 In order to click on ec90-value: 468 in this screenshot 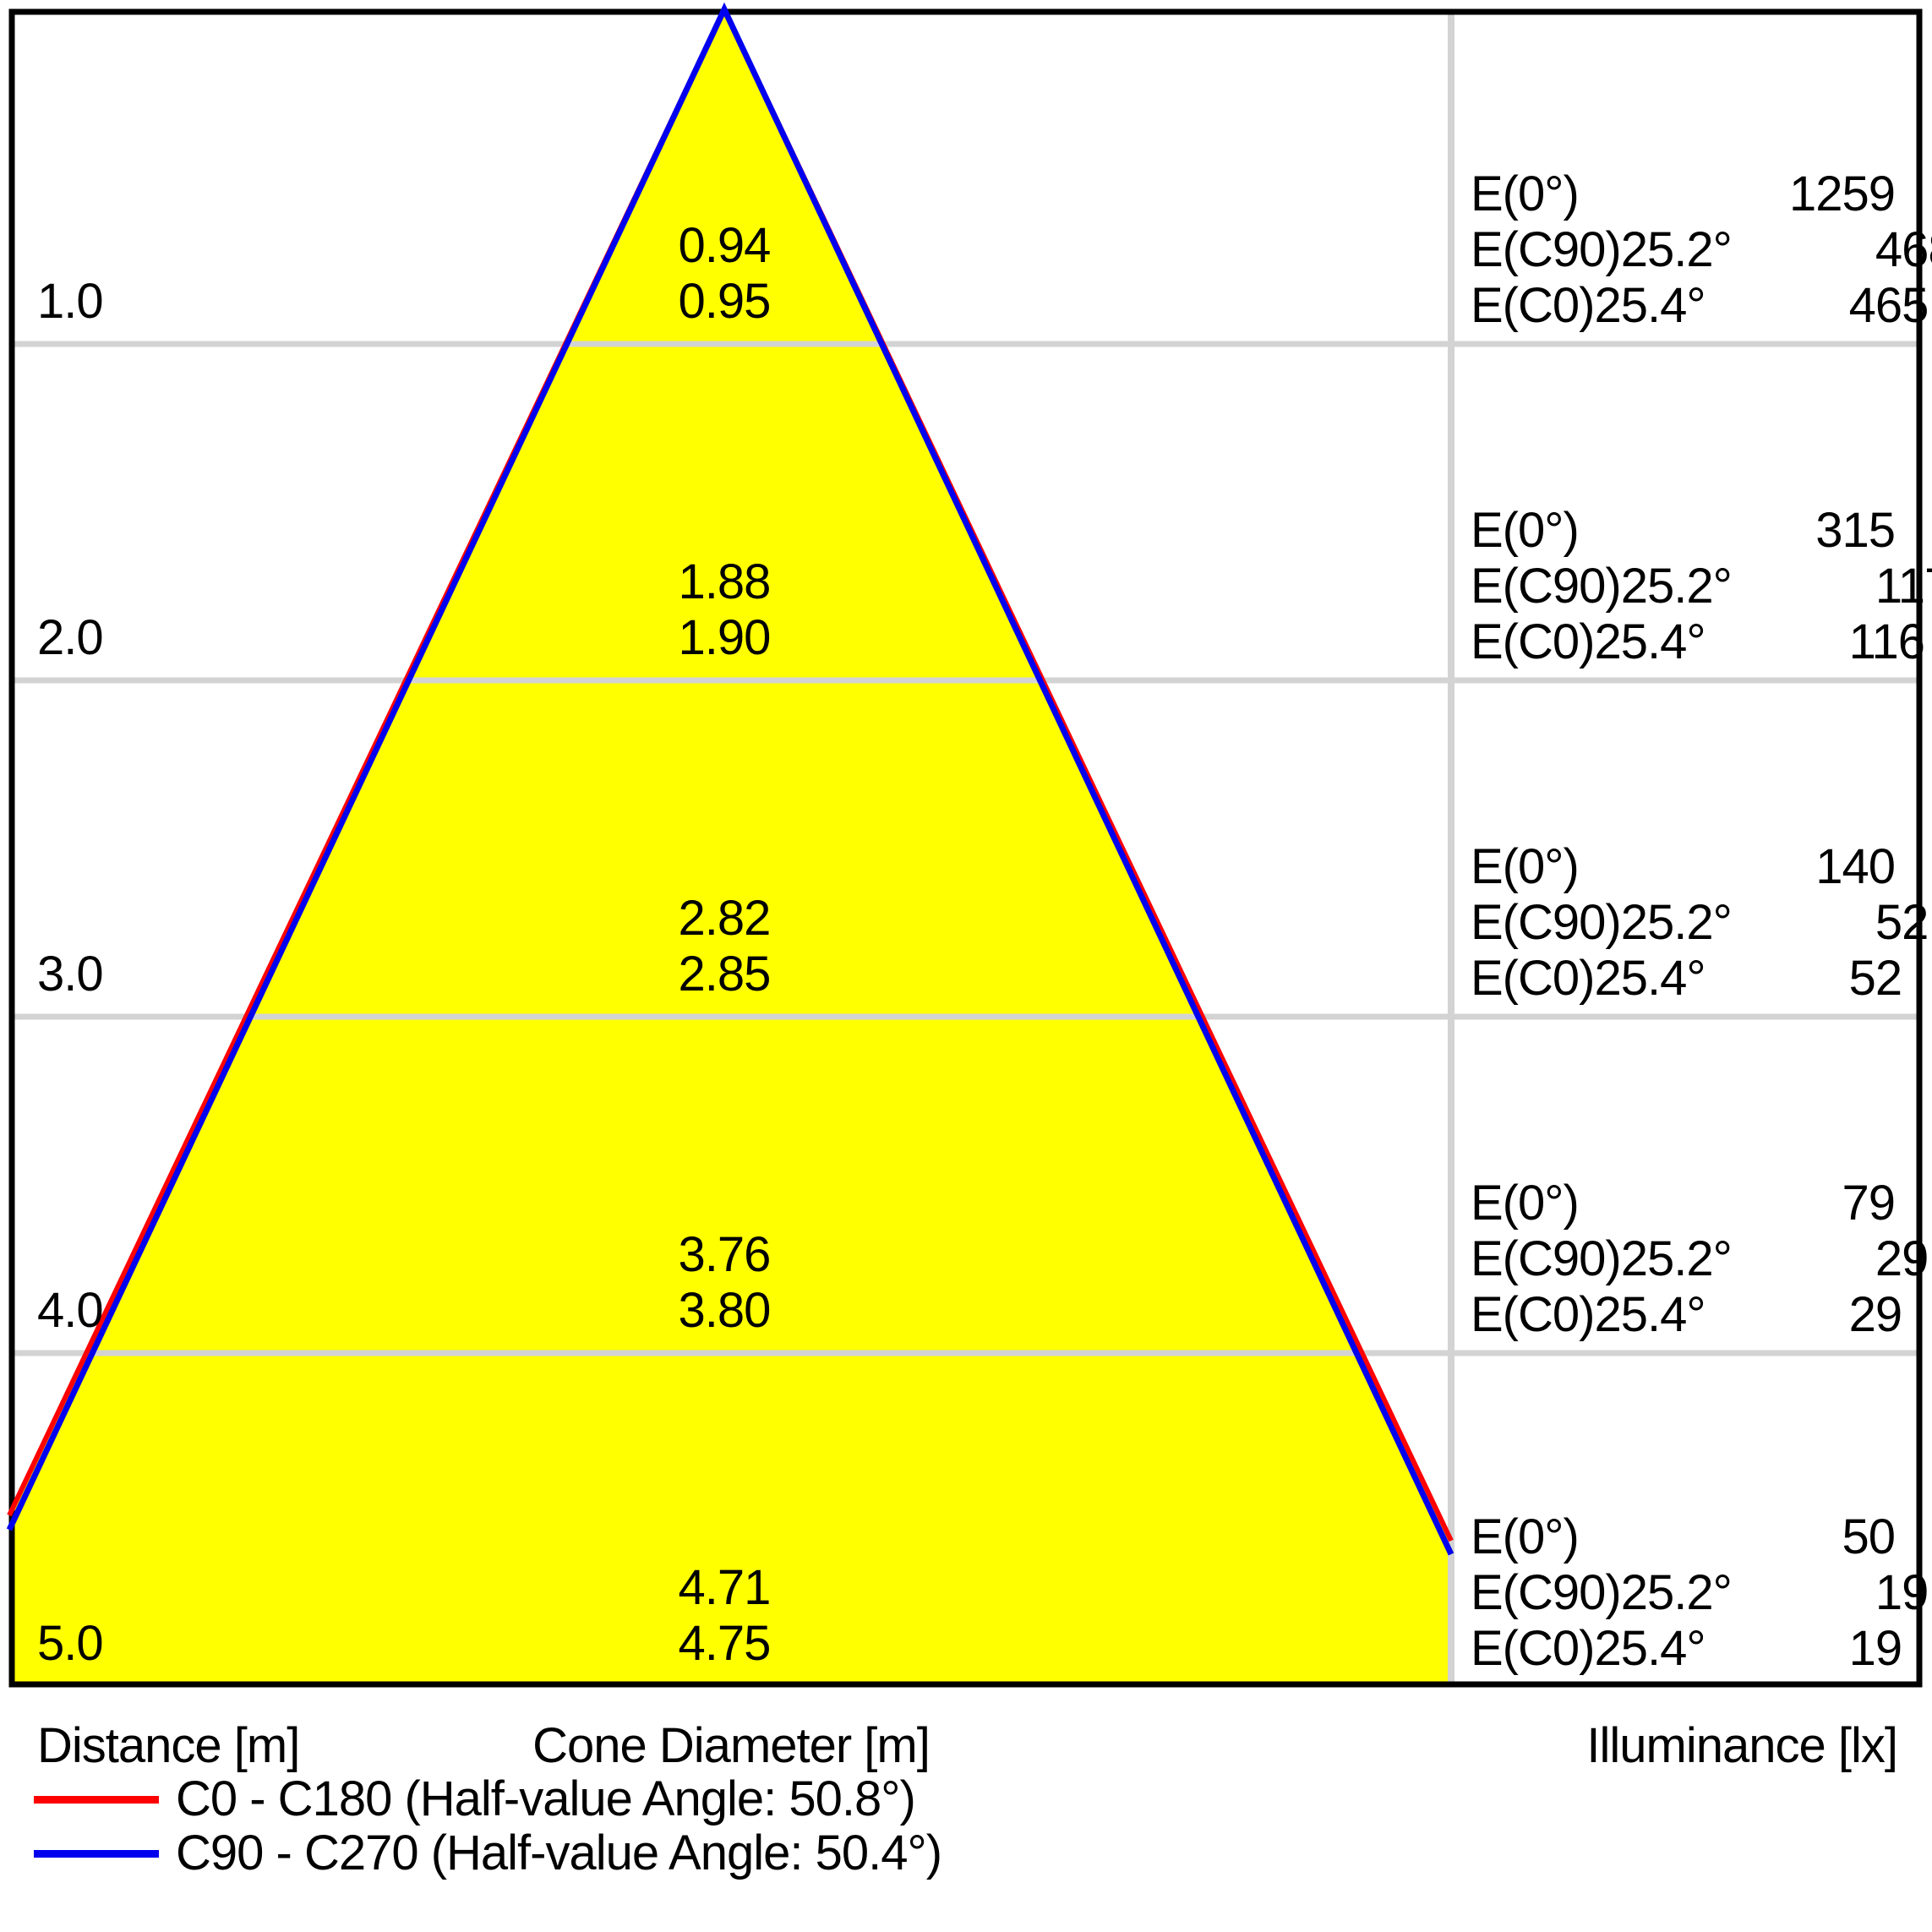, I will do `click(1903, 249)`.